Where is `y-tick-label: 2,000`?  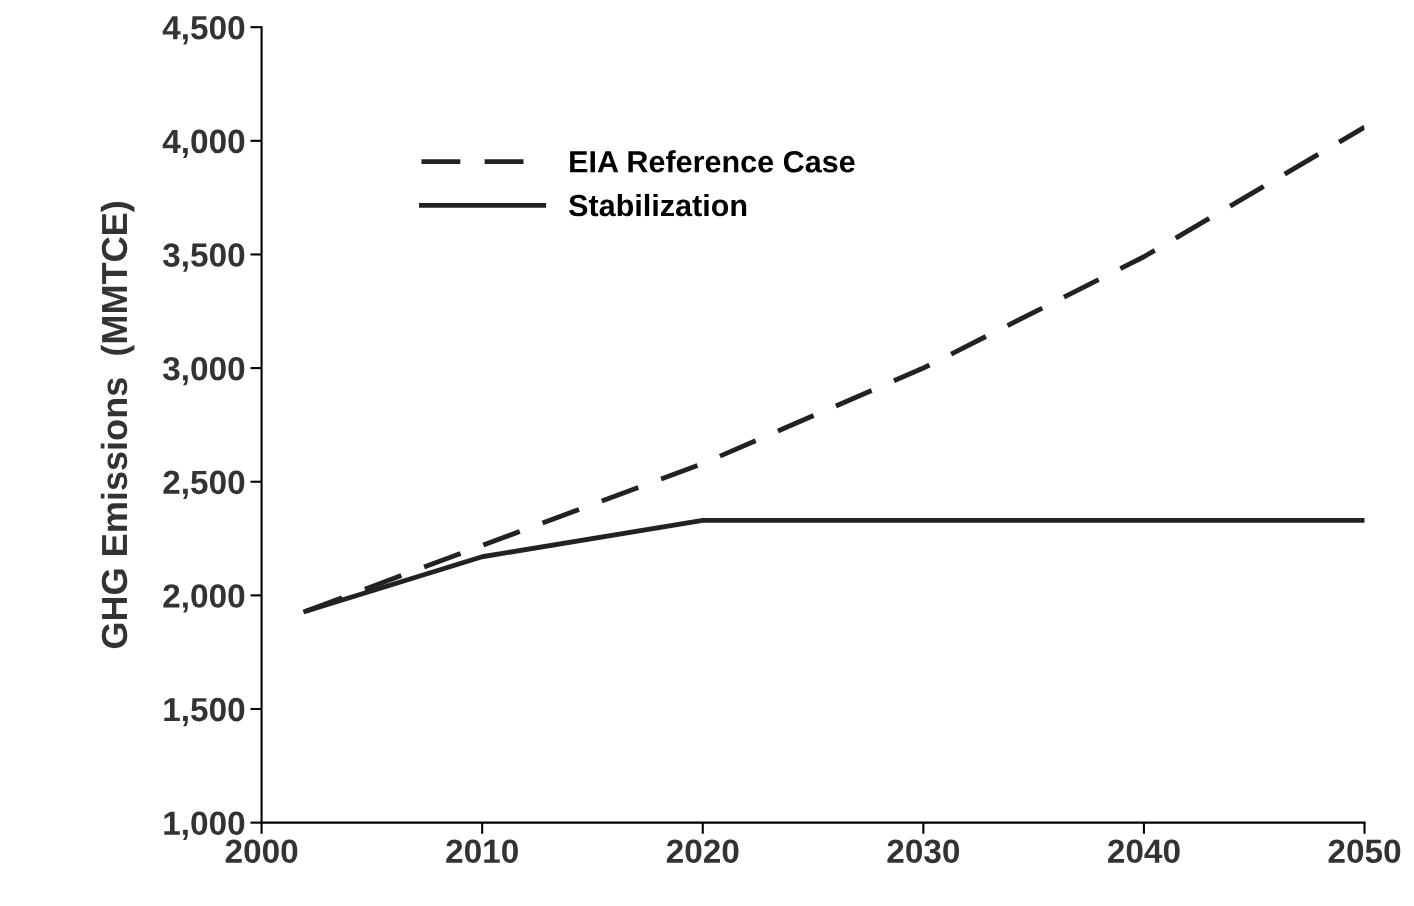 y-tick-label: 2,000 is located at coordinates (204, 598).